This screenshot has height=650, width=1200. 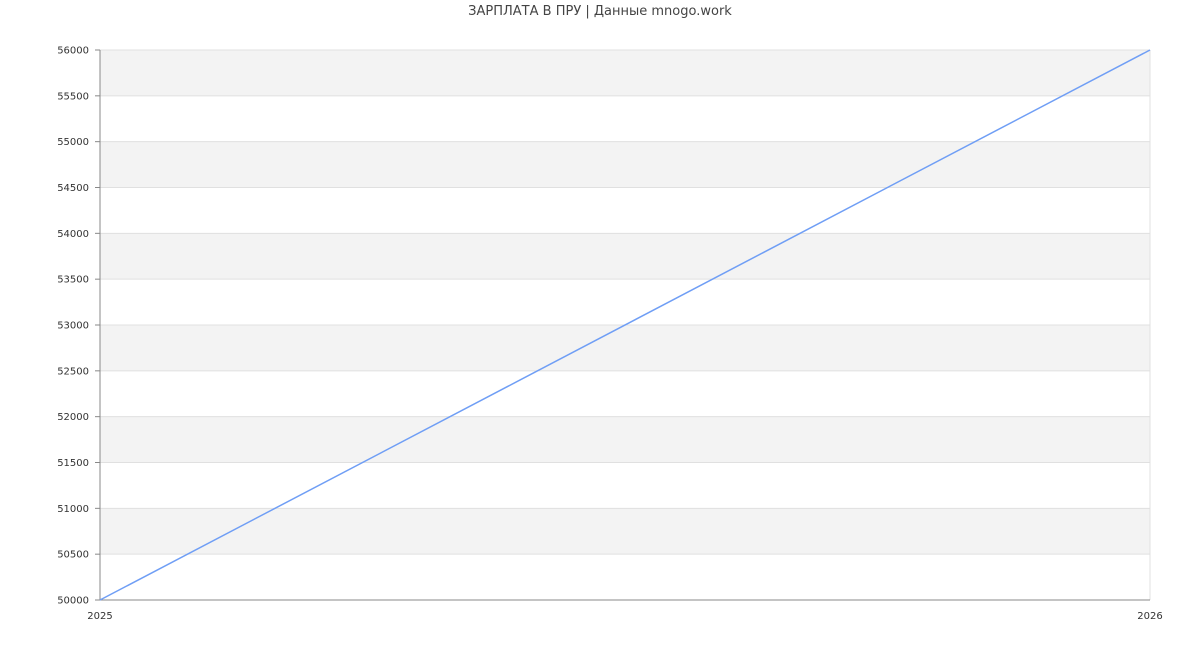 What do you see at coordinates (73, 188) in the screenshot?
I see `y-tick-label: 54500` at bounding box center [73, 188].